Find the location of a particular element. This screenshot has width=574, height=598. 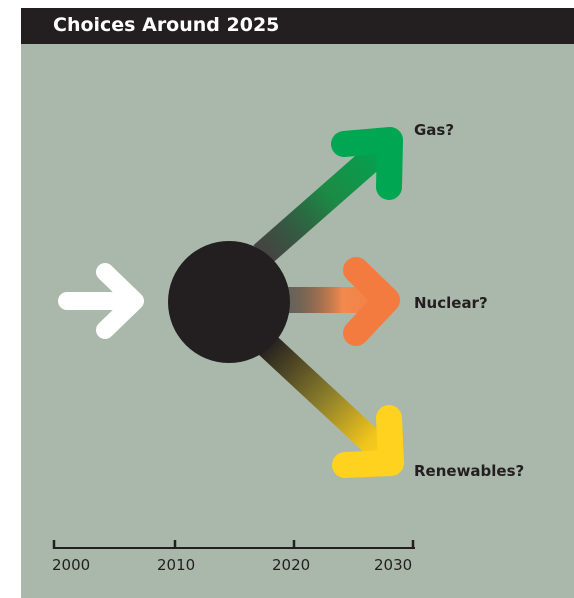

option-label-renewables: Renewables? is located at coordinates (469, 471).